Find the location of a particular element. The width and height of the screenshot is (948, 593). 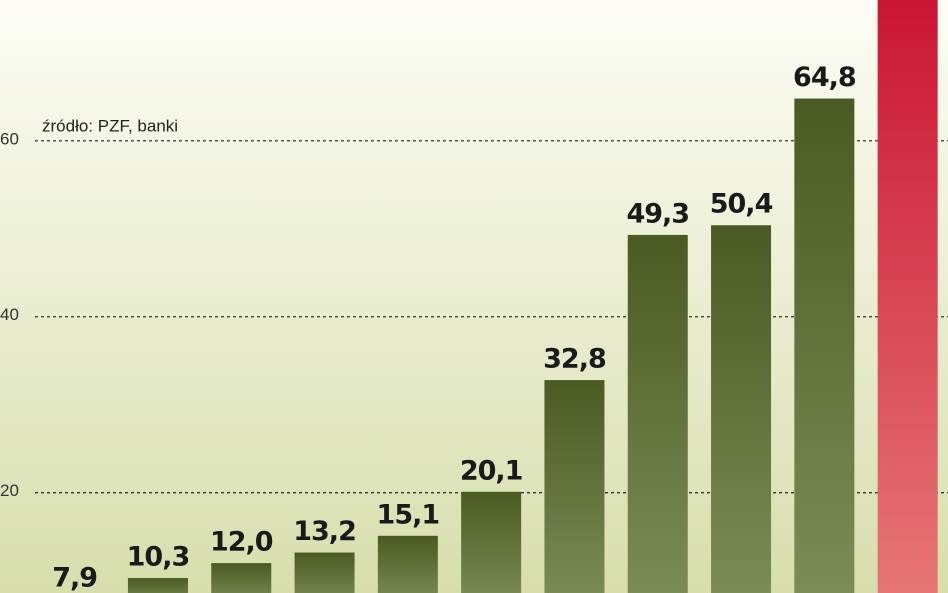

source: źródło: PZF, banki is located at coordinates (110, 125).